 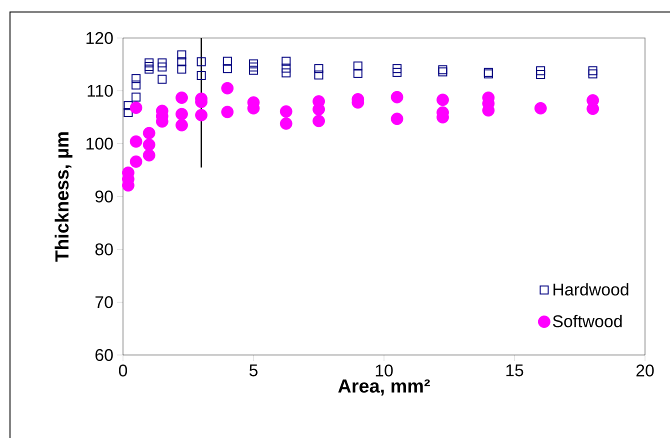 I want to click on y-tick-label: 90, so click(x=104, y=196).